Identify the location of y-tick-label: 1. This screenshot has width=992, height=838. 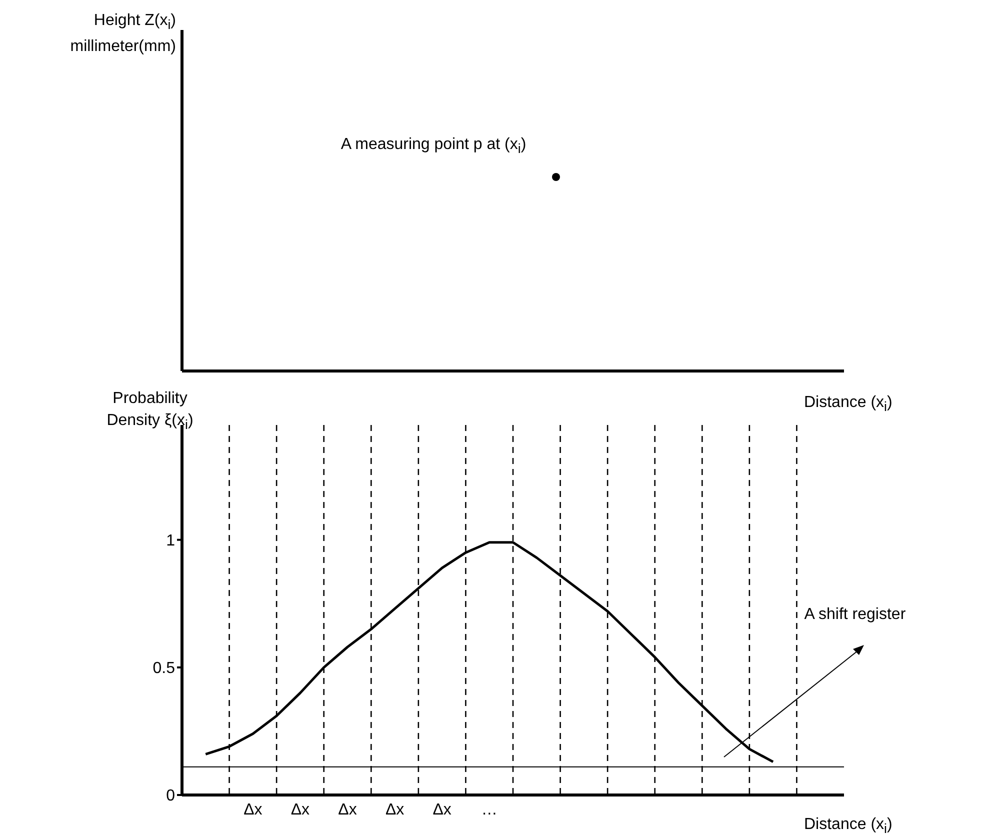
(171, 541).